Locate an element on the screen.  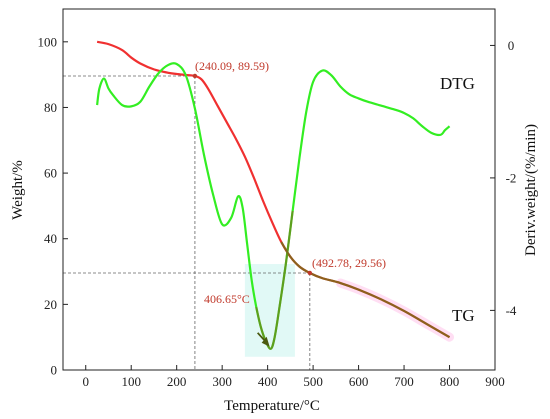
x-tick-label: 300 is located at coordinates (222, 381).